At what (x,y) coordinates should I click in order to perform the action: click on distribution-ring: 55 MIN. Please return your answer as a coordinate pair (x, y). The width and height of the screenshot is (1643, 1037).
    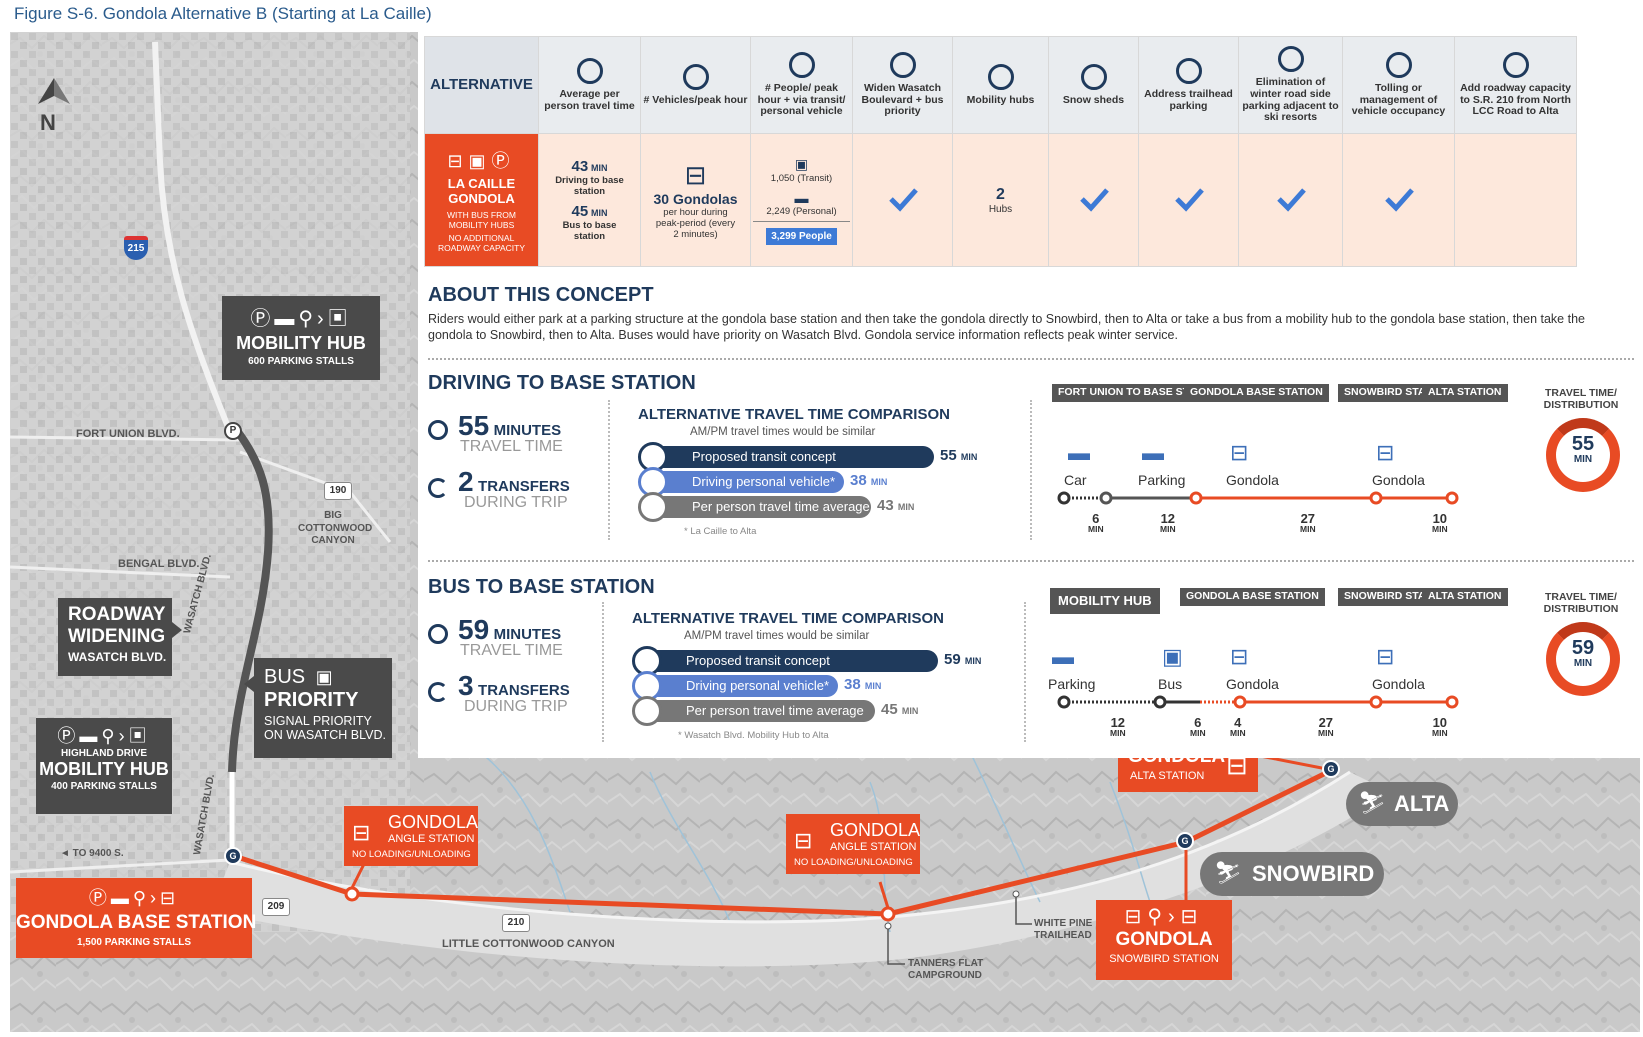
    Looking at the image, I should click on (1583, 455).